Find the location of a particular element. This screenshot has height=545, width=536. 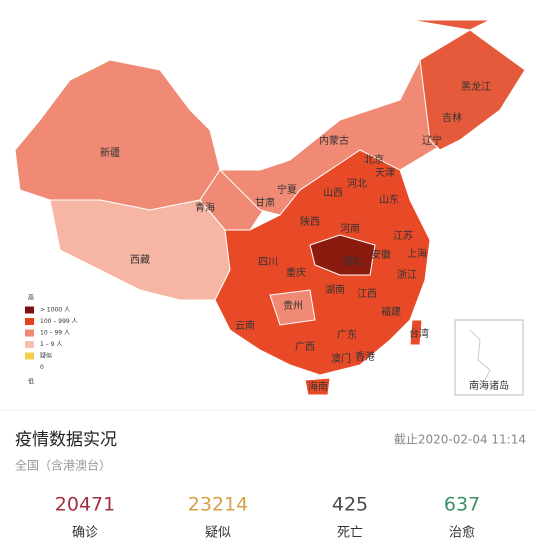

province-label: 香港 is located at coordinates (365, 357).